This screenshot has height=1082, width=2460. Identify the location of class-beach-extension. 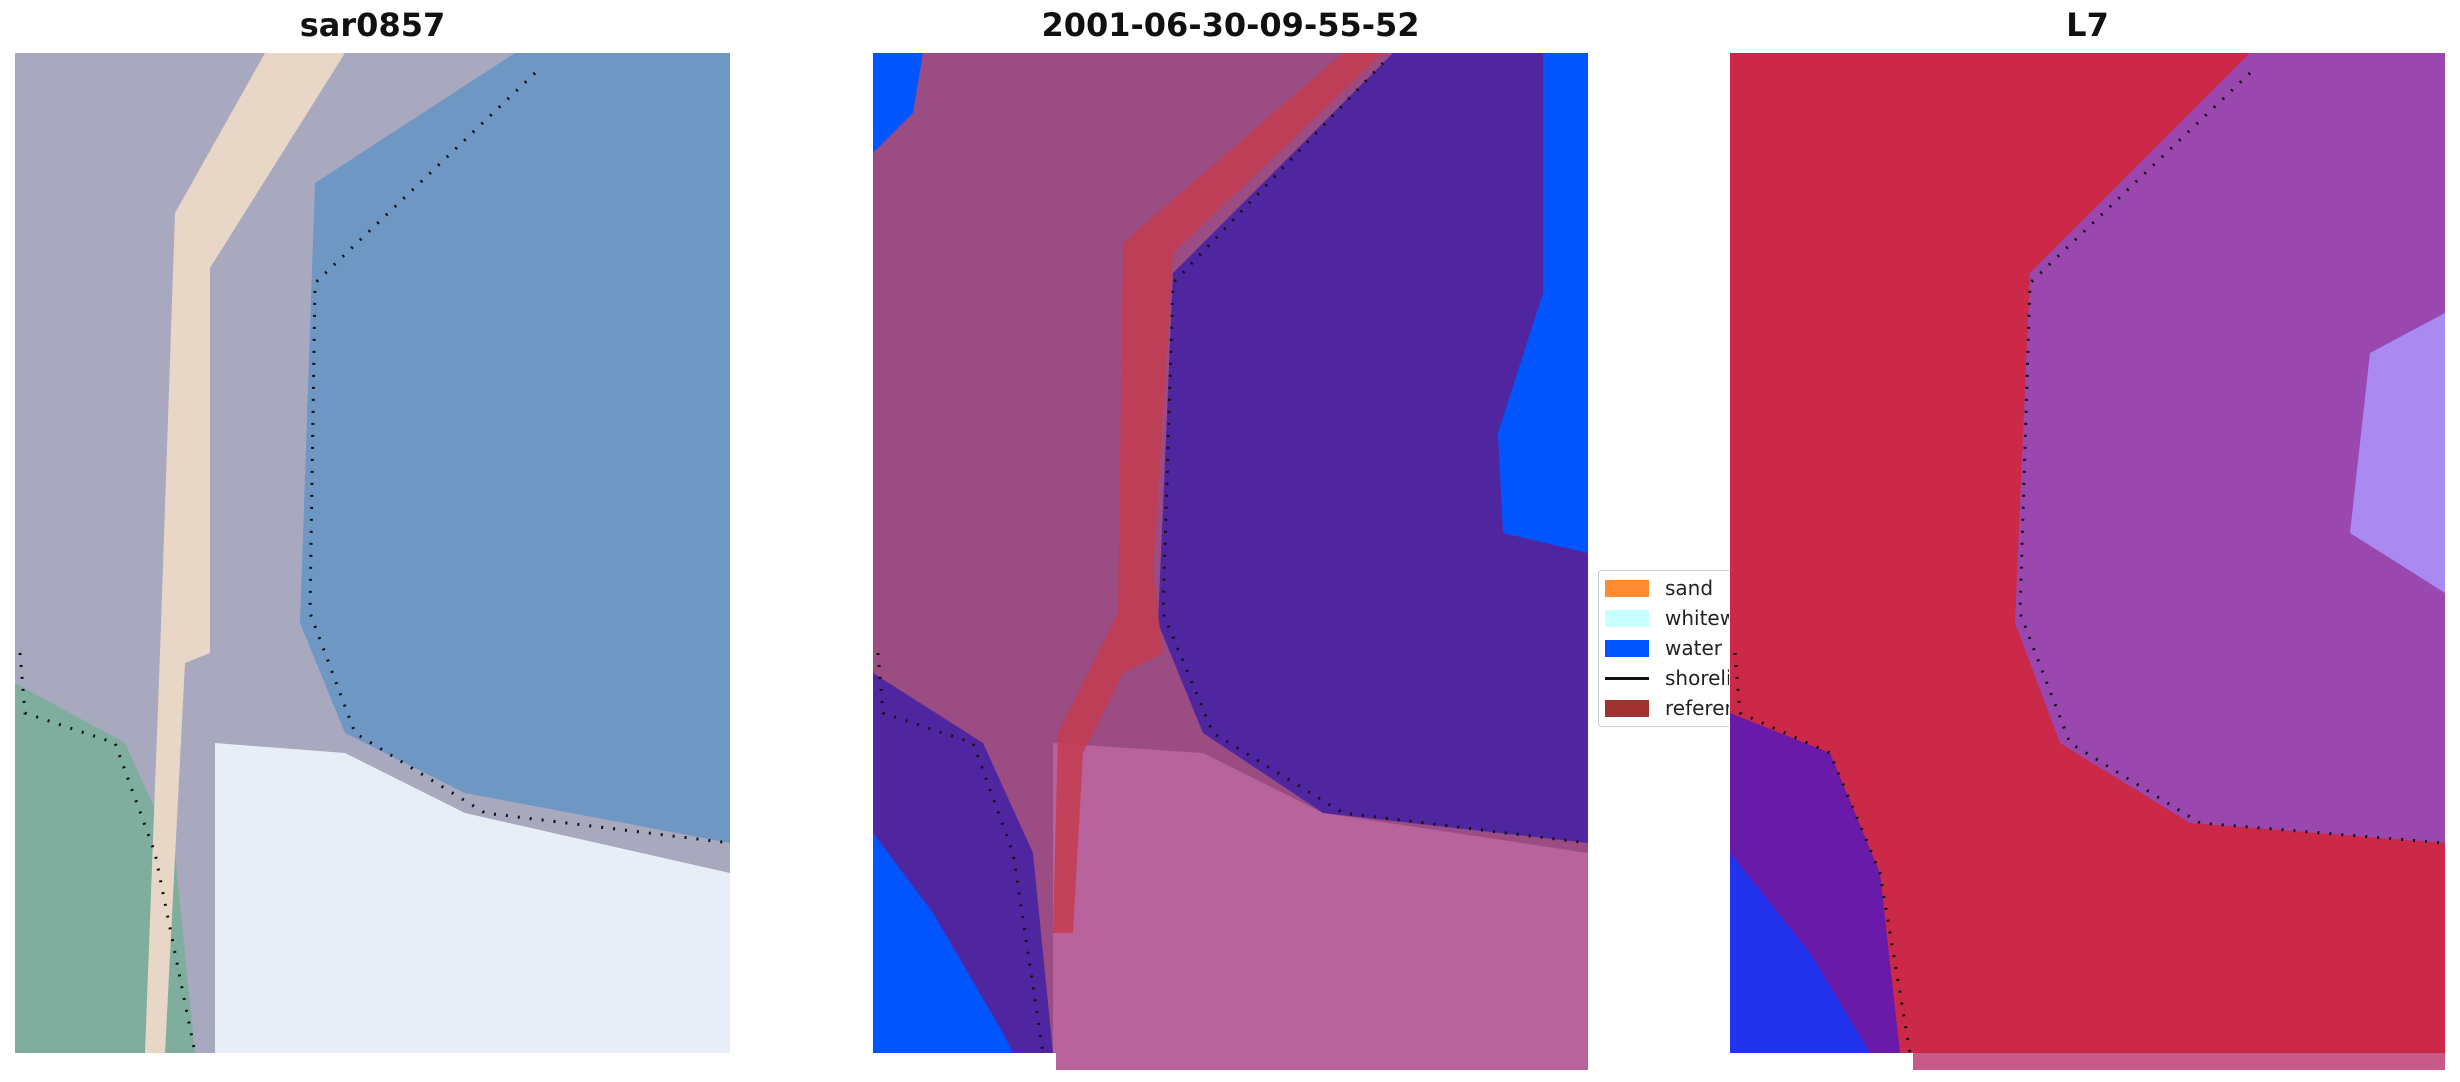
(1322, 1061).